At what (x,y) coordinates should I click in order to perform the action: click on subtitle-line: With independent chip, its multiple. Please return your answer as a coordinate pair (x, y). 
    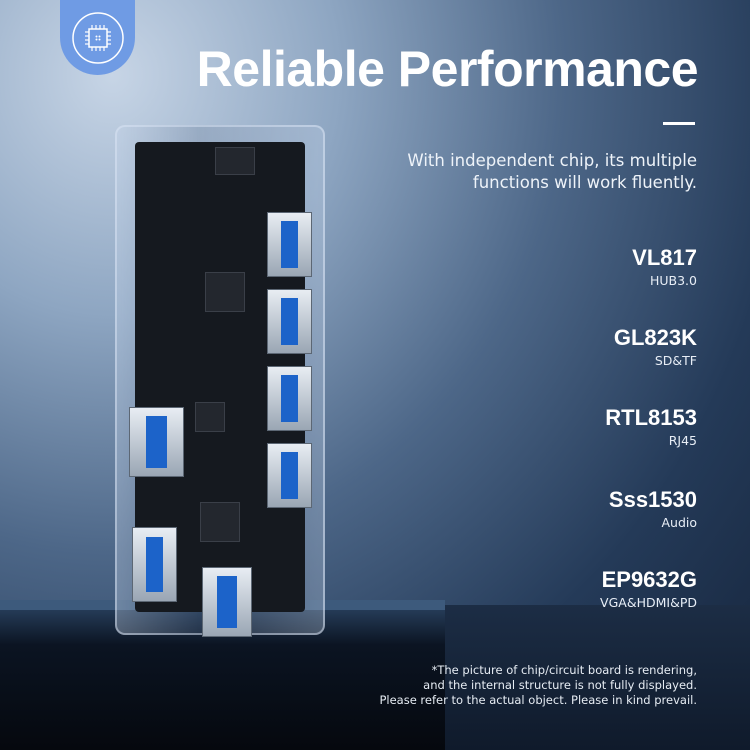
    Looking at the image, I should click on (552, 160).